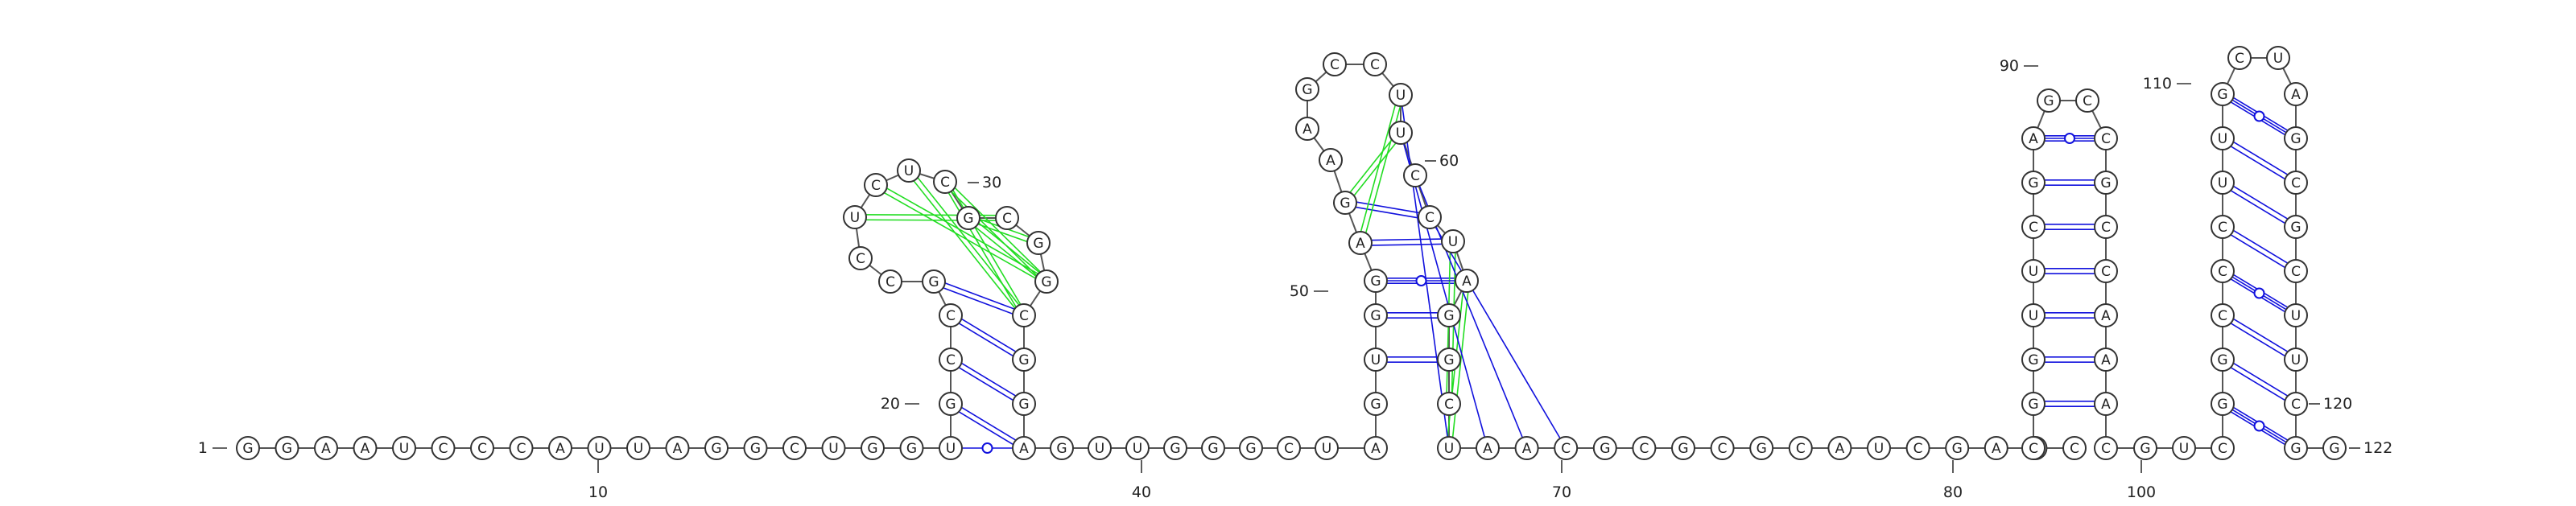 The height and width of the screenshot is (506, 2576). What do you see at coordinates (2167, 84) in the screenshot?
I see `position-label: 110` at bounding box center [2167, 84].